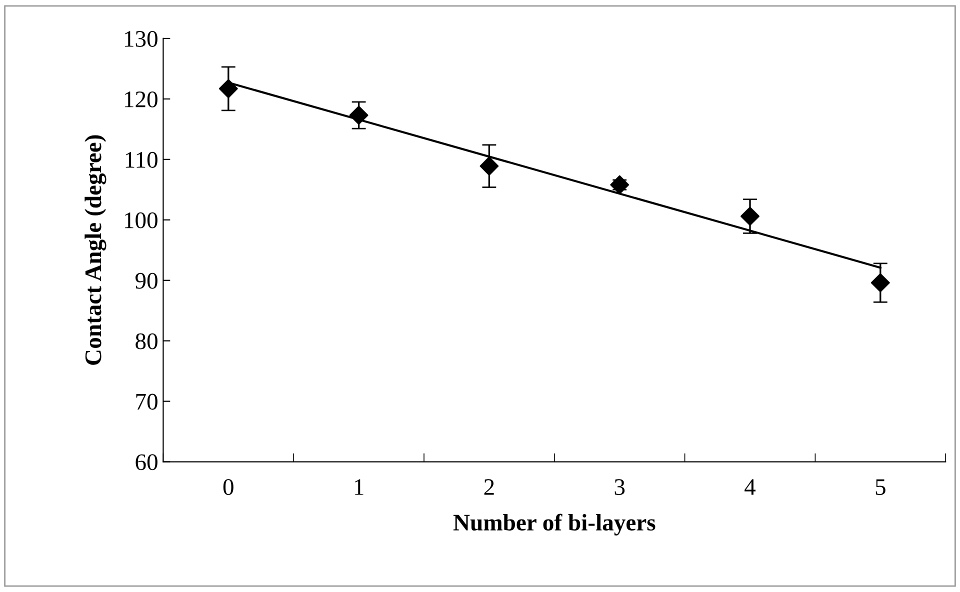 This screenshot has width=960, height=592. I want to click on x-tick-label: 1, so click(359, 487).